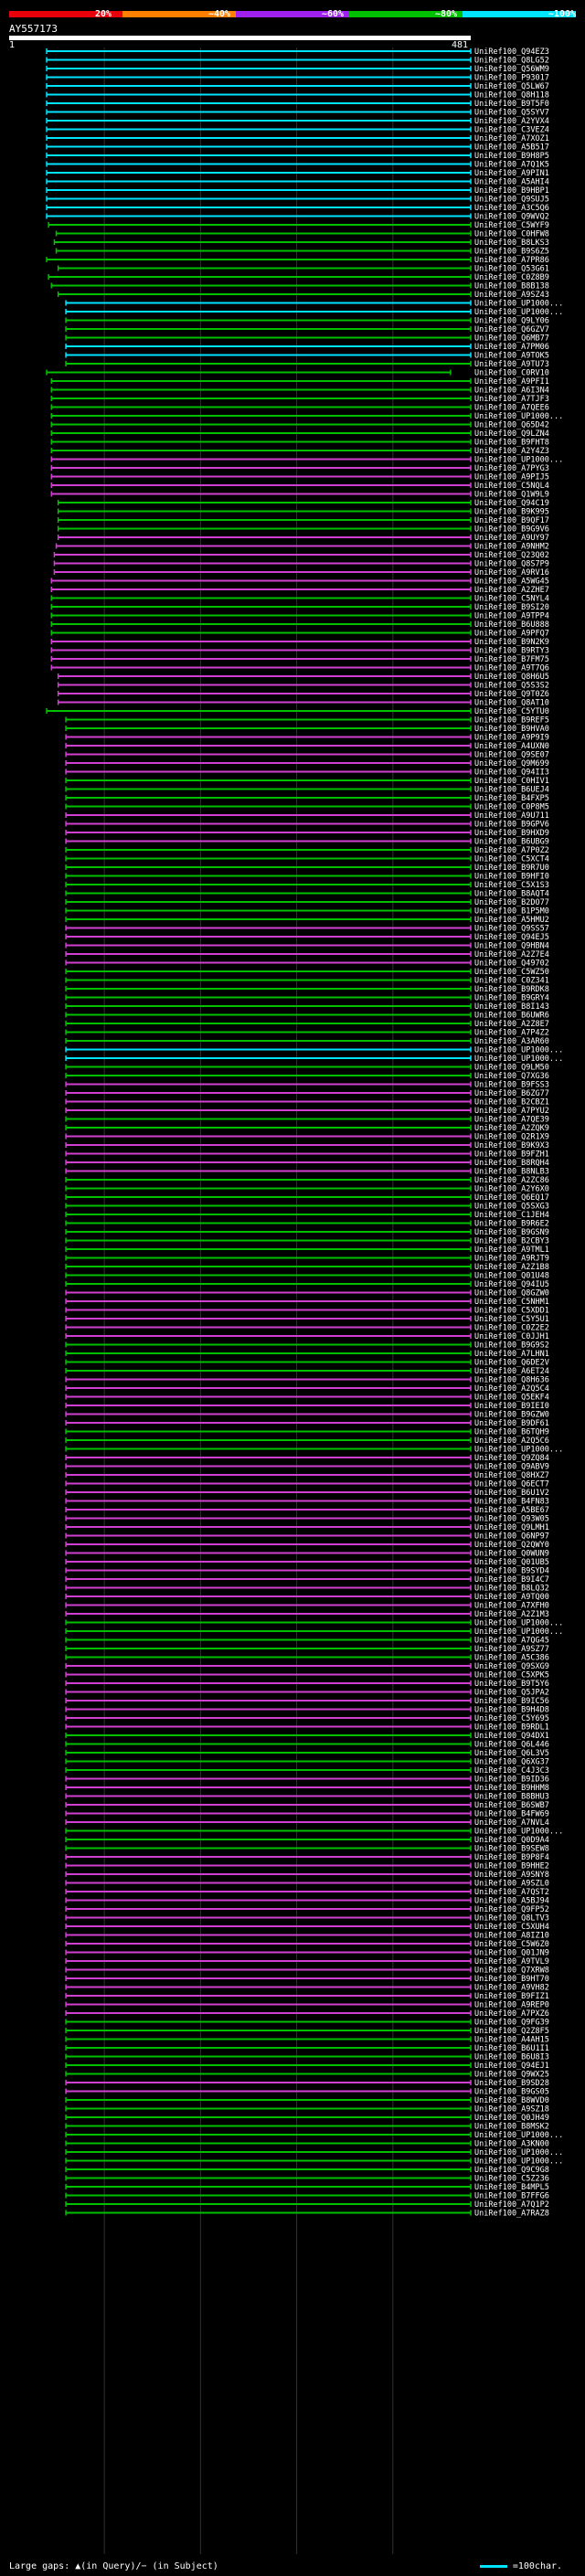 The width and height of the screenshot is (585, 2576). What do you see at coordinates (512, 364) in the screenshot?
I see `hit-label: UniRef100_A9TU73` at bounding box center [512, 364].